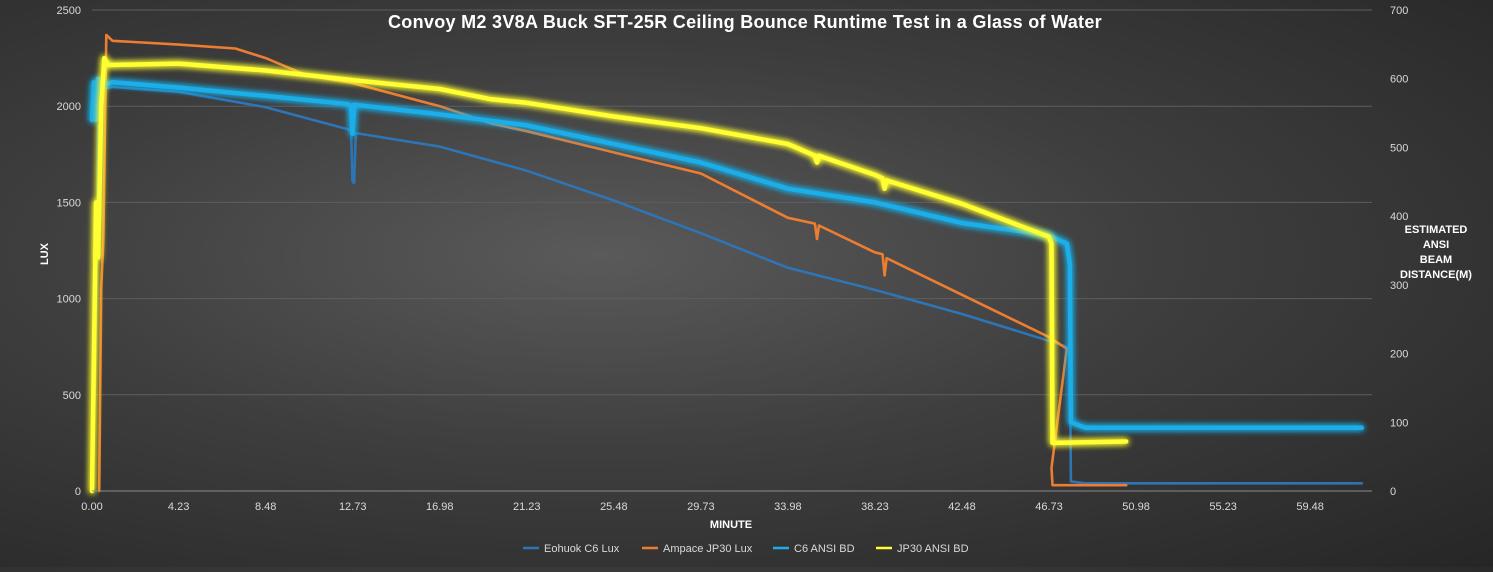  What do you see at coordinates (1436, 245) in the screenshot?
I see `y2-axis-title-line: ANSI` at bounding box center [1436, 245].